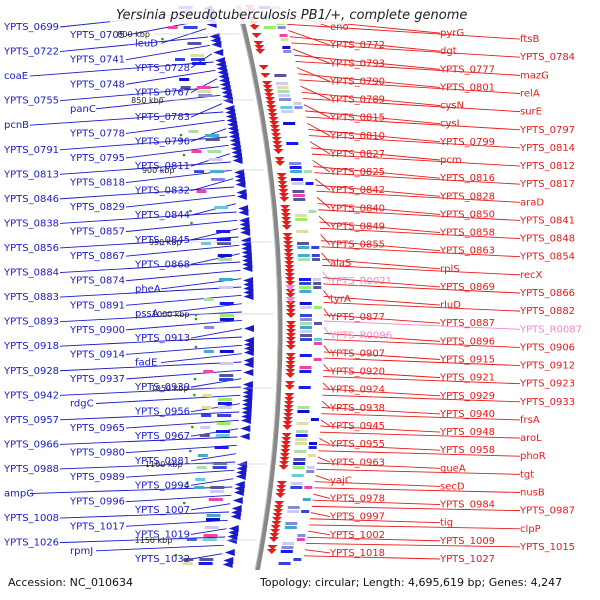 This screenshot has width=600, height=600. What do you see at coordinates (162, 485) in the screenshot?
I see `gene-label: YPTS_0994` at bounding box center [162, 485].